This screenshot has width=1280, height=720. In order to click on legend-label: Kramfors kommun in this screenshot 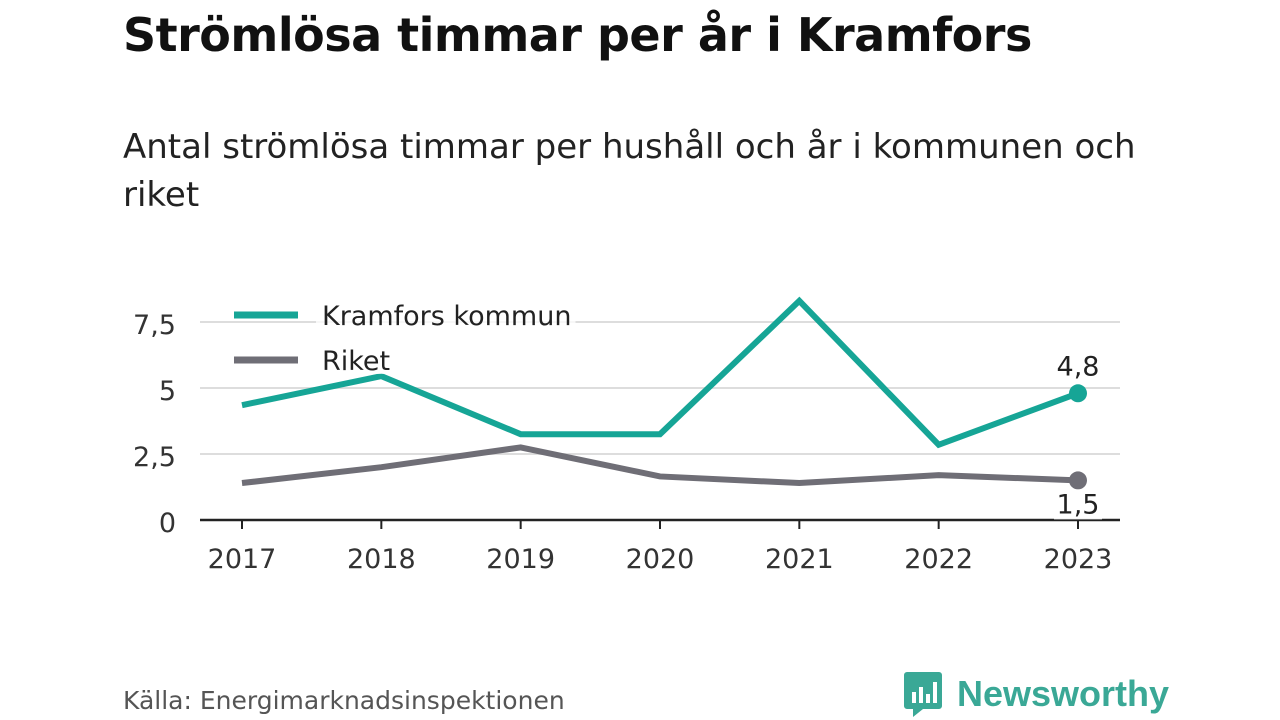, I will do `click(446, 316)`.